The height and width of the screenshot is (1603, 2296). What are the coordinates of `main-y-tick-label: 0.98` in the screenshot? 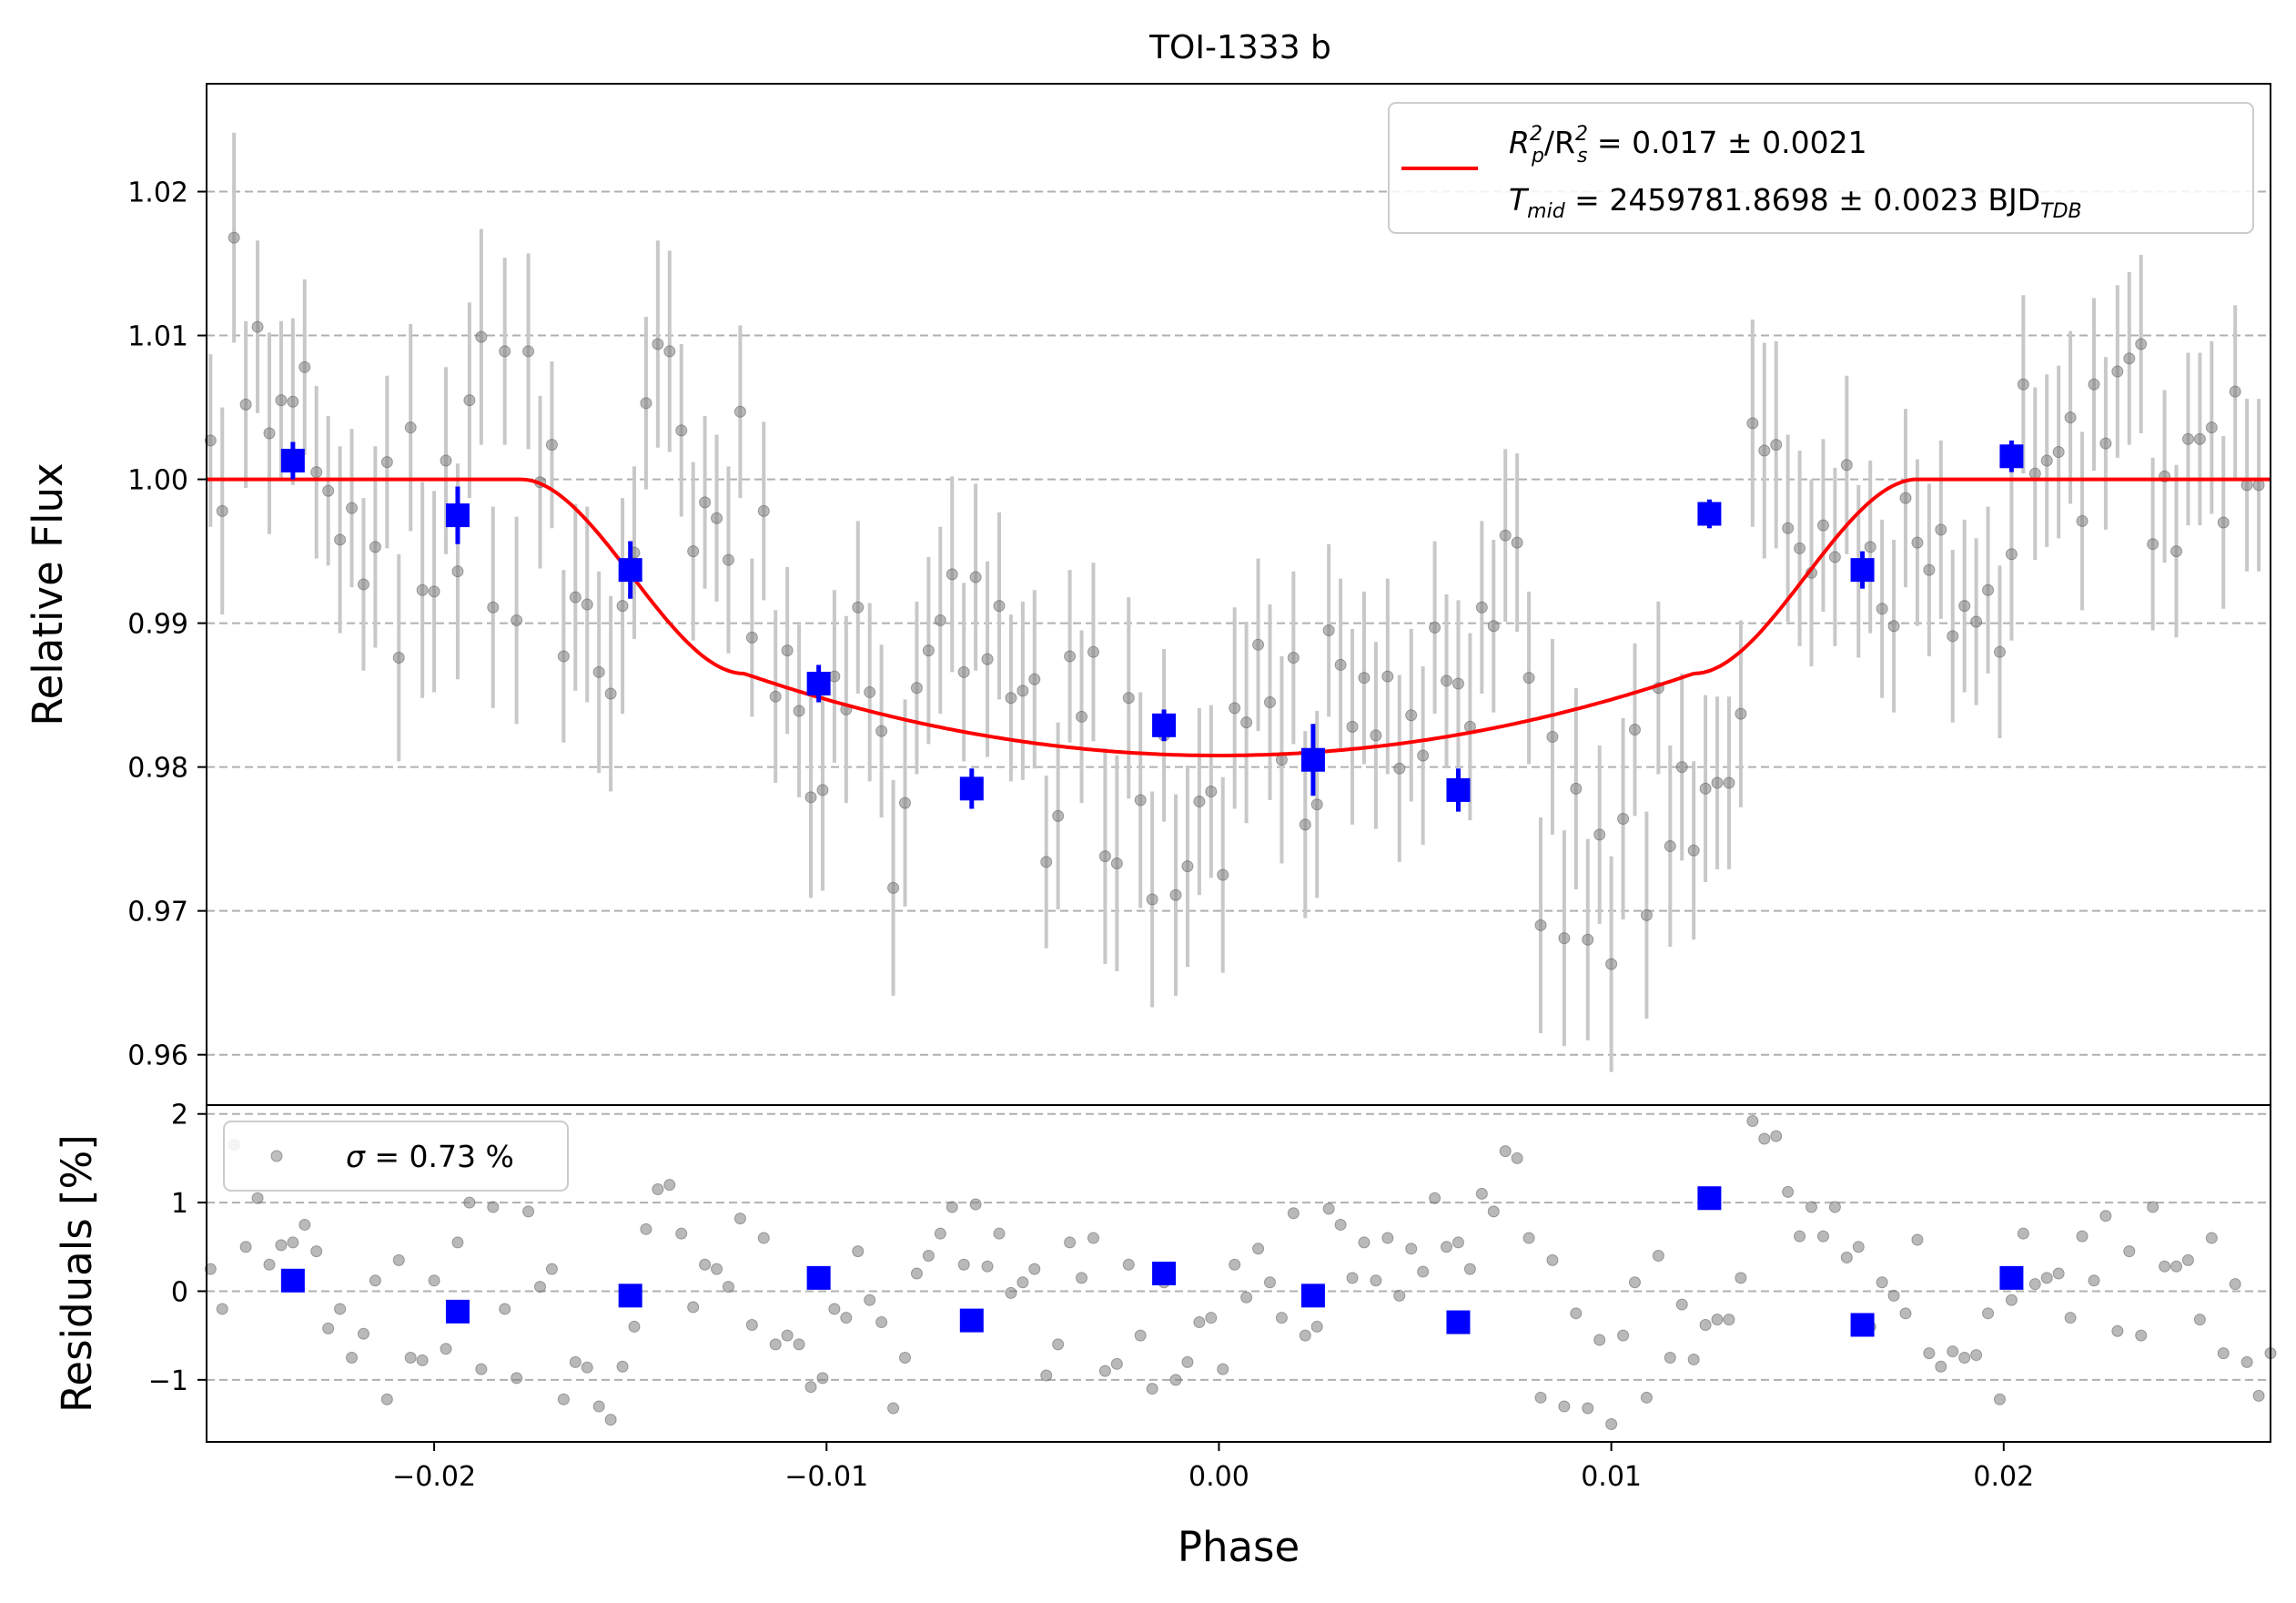 It's located at (158, 769).